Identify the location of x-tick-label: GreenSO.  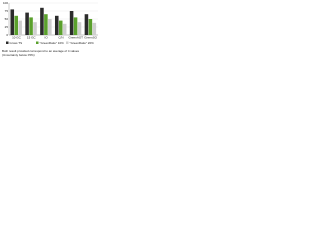
(90, 37).